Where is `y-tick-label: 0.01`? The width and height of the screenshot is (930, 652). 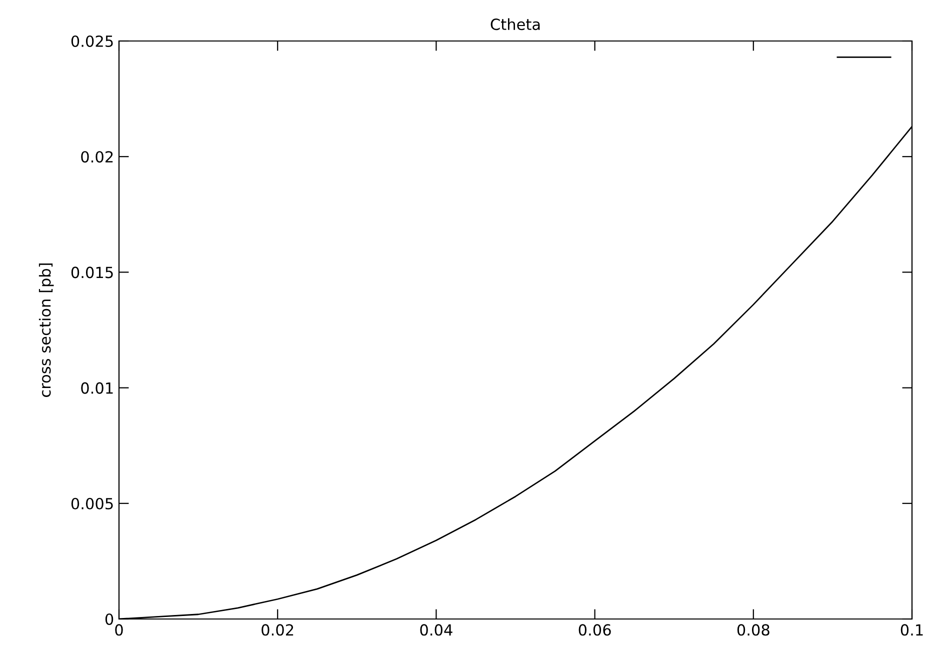
y-tick-label: 0.01 is located at coordinates (97, 388).